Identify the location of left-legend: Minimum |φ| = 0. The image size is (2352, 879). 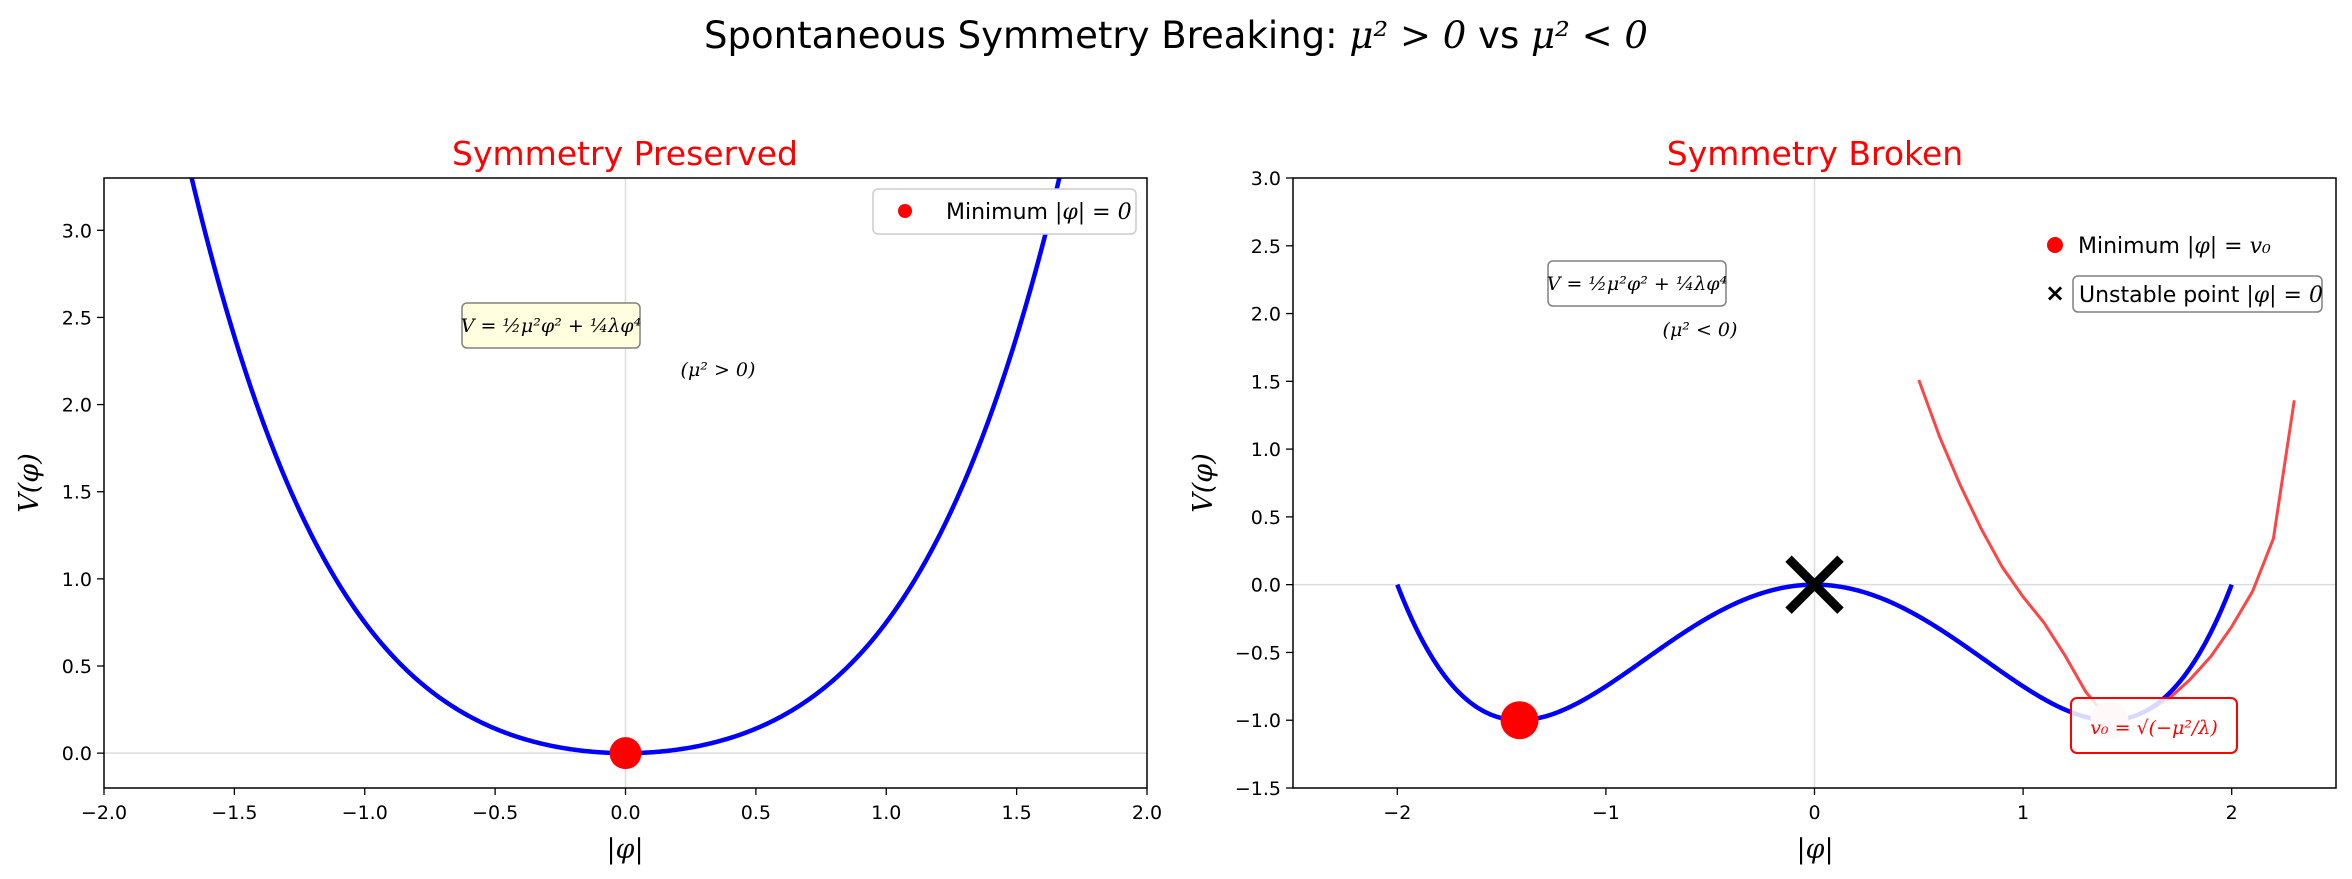
(1004, 211).